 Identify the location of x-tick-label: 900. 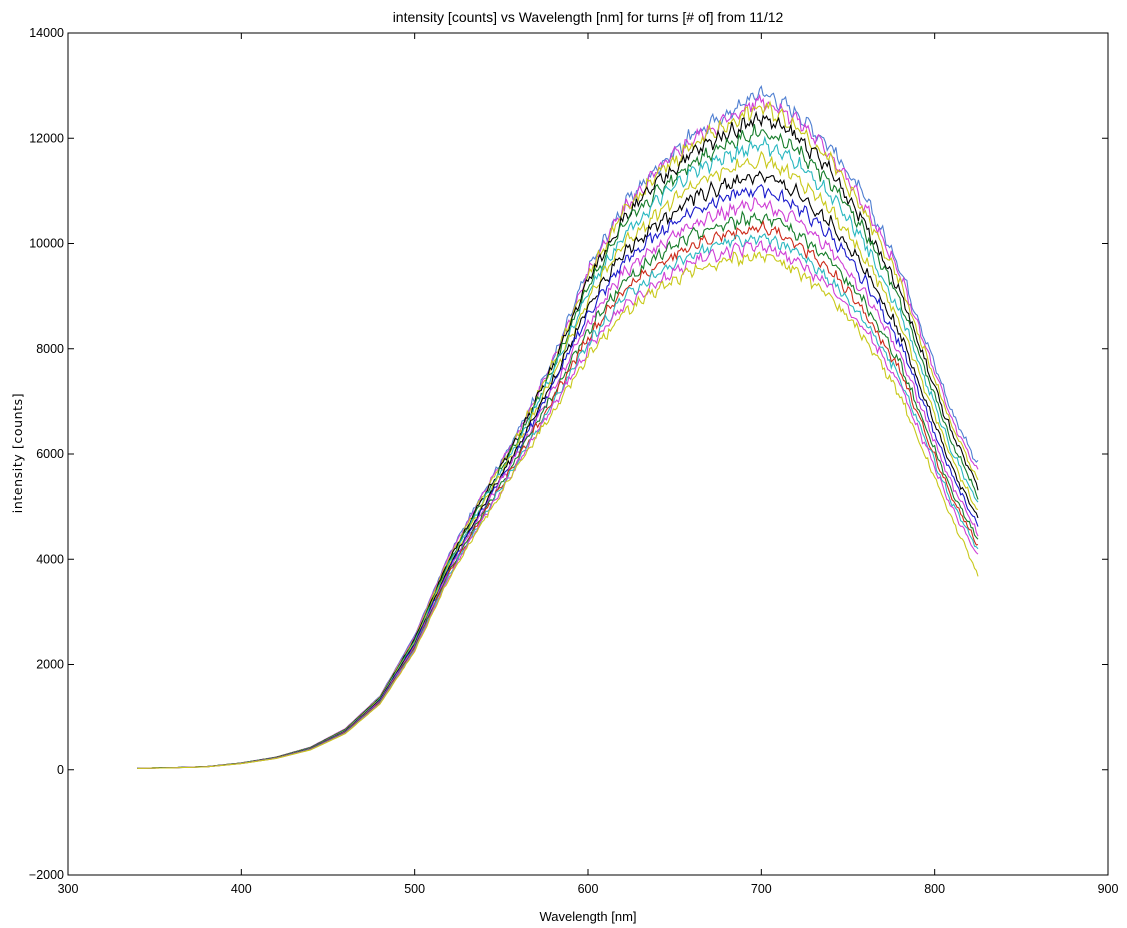
(1108, 889).